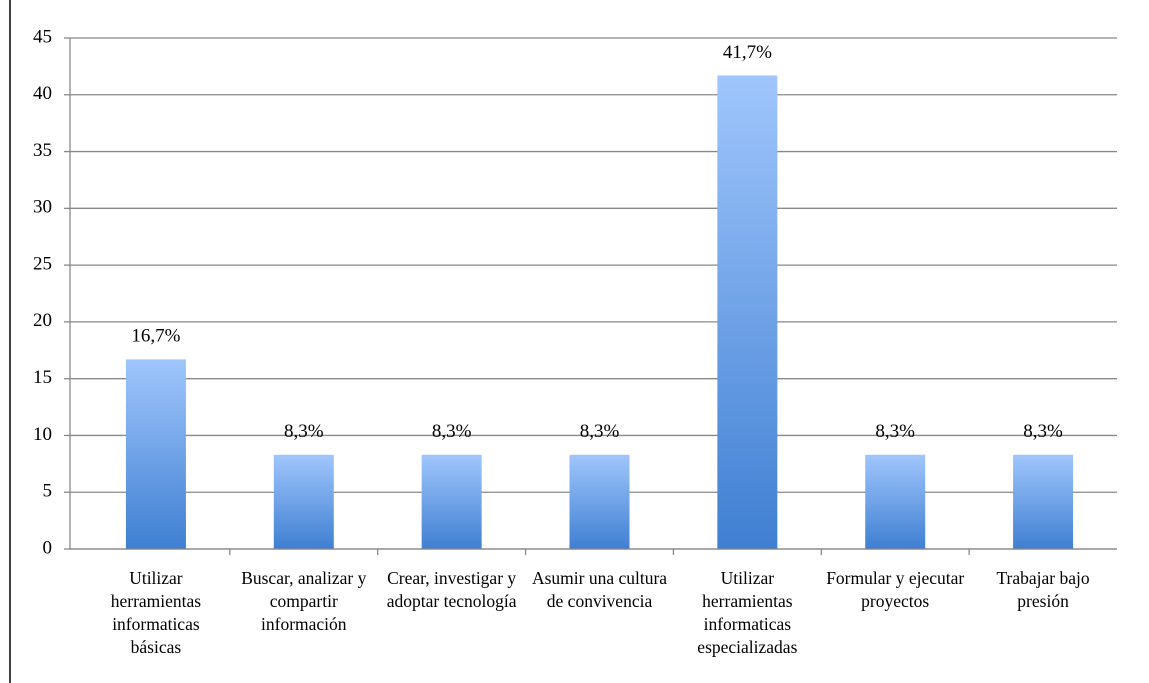 This screenshot has width=1149, height=683. I want to click on data-label: 16,7%, so click(155, 336).